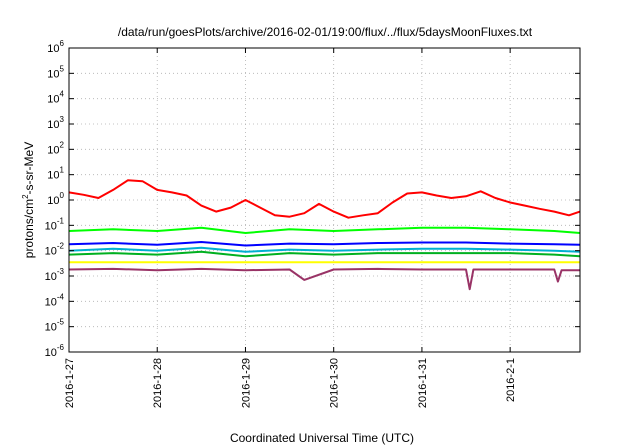 This screenshot has width=640, height=448. What do you see at coordinates (55, 250) in the screenshot?
I see `y-tick-label: 10⁻²` at bounding box center [55, 250].